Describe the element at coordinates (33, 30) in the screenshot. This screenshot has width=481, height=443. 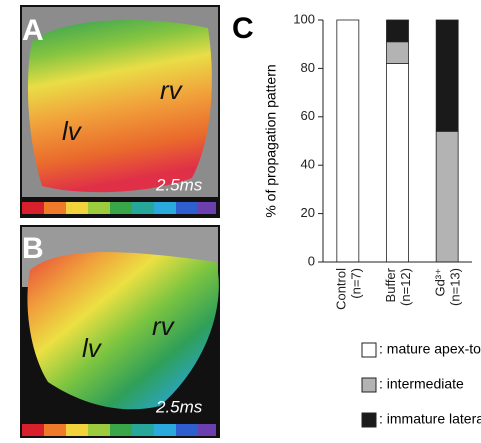
I see `panel-label: A` at that location.